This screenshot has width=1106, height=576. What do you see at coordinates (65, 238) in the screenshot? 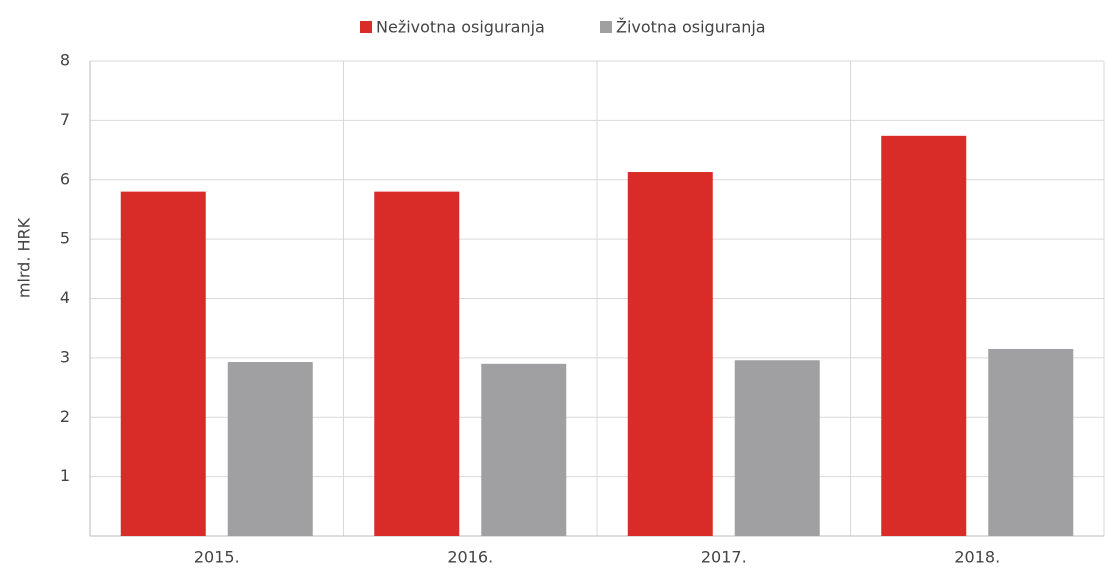
I see `y-tick-label: 5` at bounding box center [65, 238].